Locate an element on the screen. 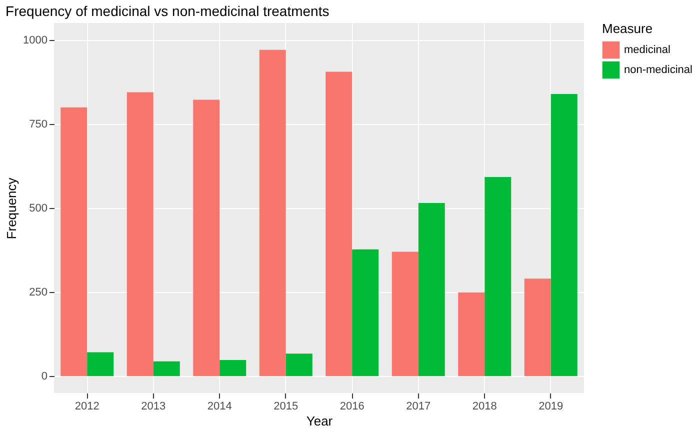 The height and width of the screenshot is (446, 699). x-tick-label: 2016 is located at coordinates (352, 406).